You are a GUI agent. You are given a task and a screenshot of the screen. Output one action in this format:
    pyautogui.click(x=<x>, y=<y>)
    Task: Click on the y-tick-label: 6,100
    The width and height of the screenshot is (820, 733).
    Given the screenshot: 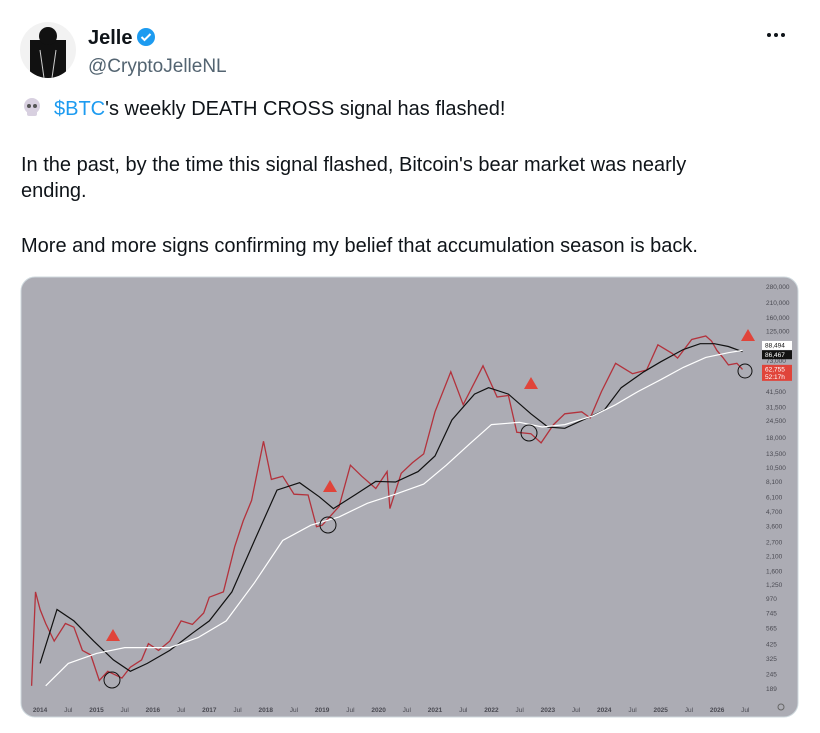 What is the action you would take?
    pyautogui.click(x=774, y=498)
    